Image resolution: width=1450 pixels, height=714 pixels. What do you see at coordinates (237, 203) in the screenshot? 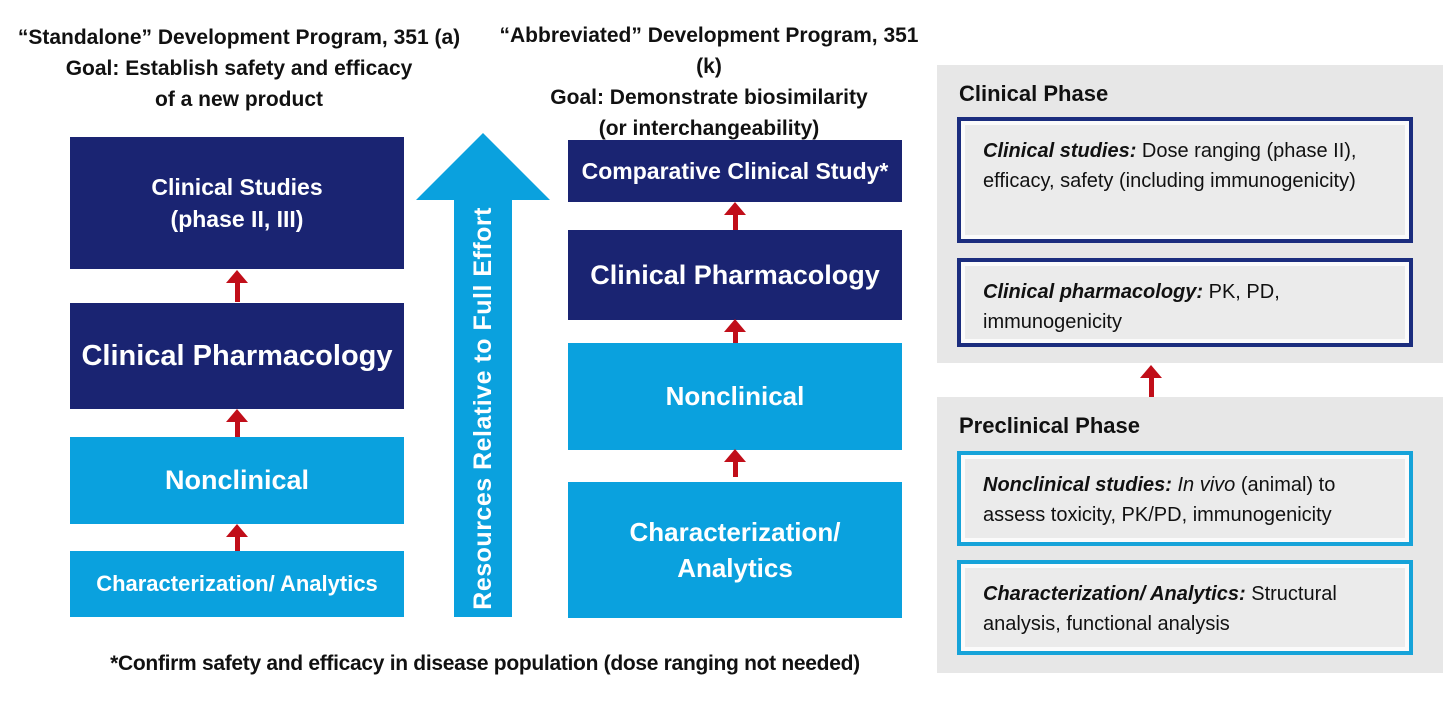
I see `standalone-clinical-studies-box: Clinical Studies (phase II, III)` at bounding box center [237, 203].